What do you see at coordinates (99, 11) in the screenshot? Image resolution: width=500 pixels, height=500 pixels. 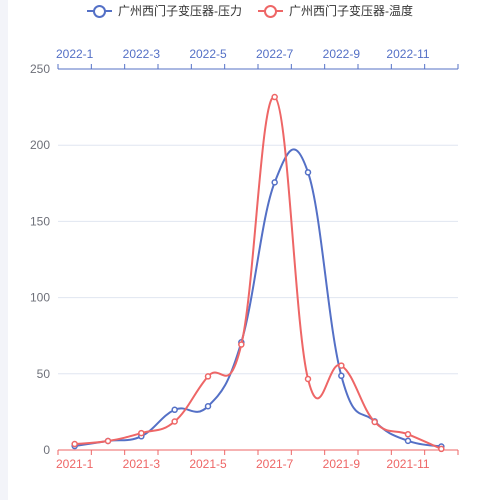 I see `legend-pressure-swatch-icon` at bounding box center [99, 11].